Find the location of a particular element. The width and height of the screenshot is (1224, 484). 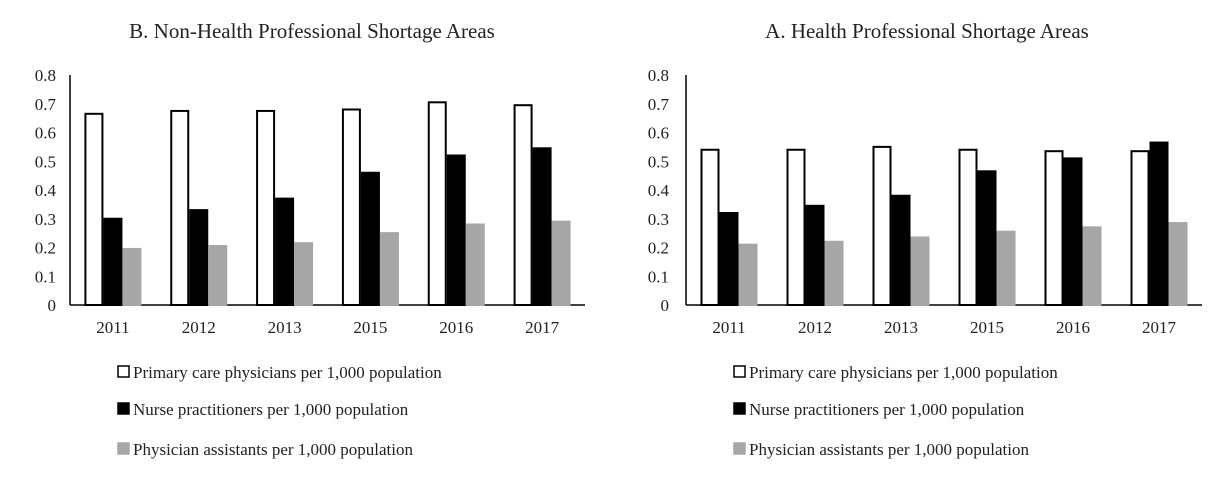

chart0-y-tick-label: 0.5 is located at coordinates (45, 161).